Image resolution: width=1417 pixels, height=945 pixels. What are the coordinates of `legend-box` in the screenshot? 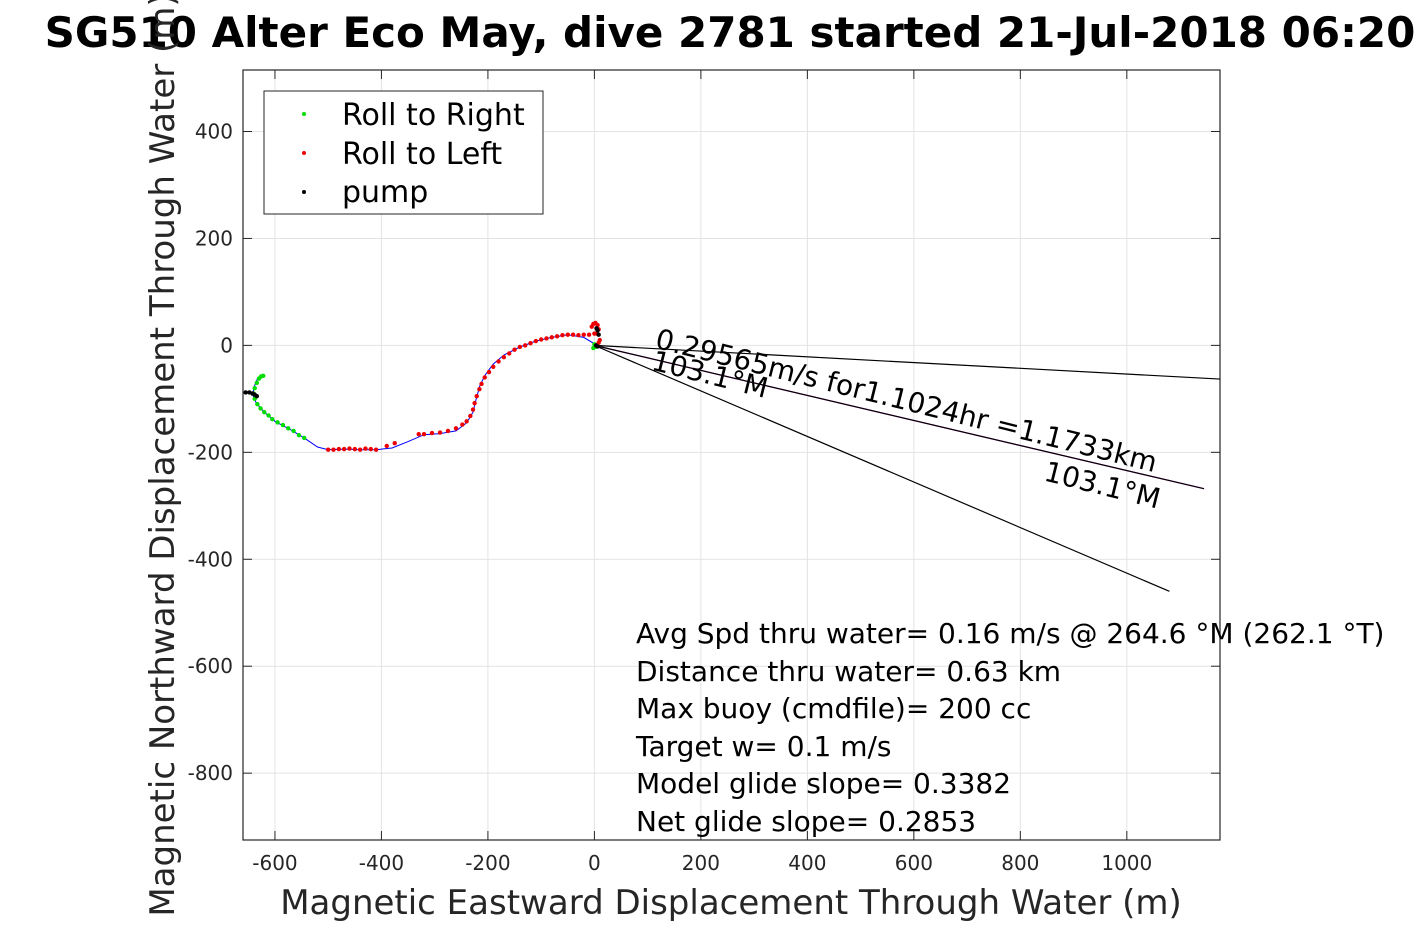 It's located at (403, 152).